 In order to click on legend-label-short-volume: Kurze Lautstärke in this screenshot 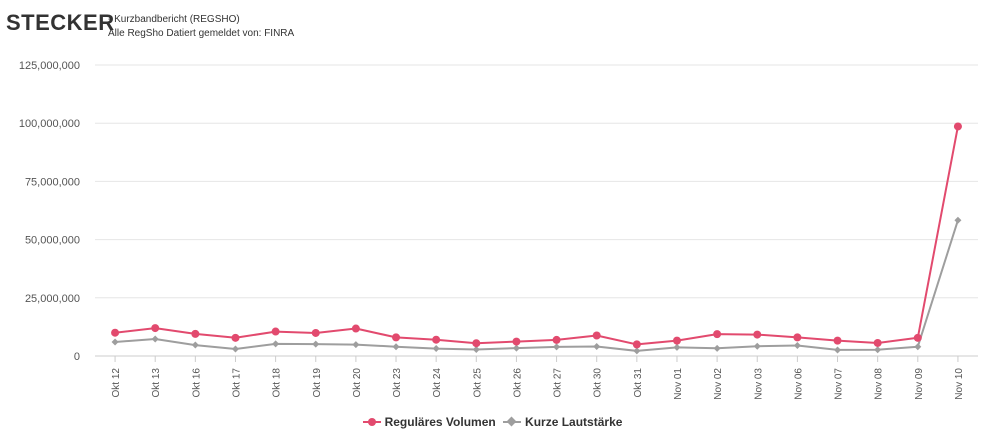, I will do `click(574, 422)`.